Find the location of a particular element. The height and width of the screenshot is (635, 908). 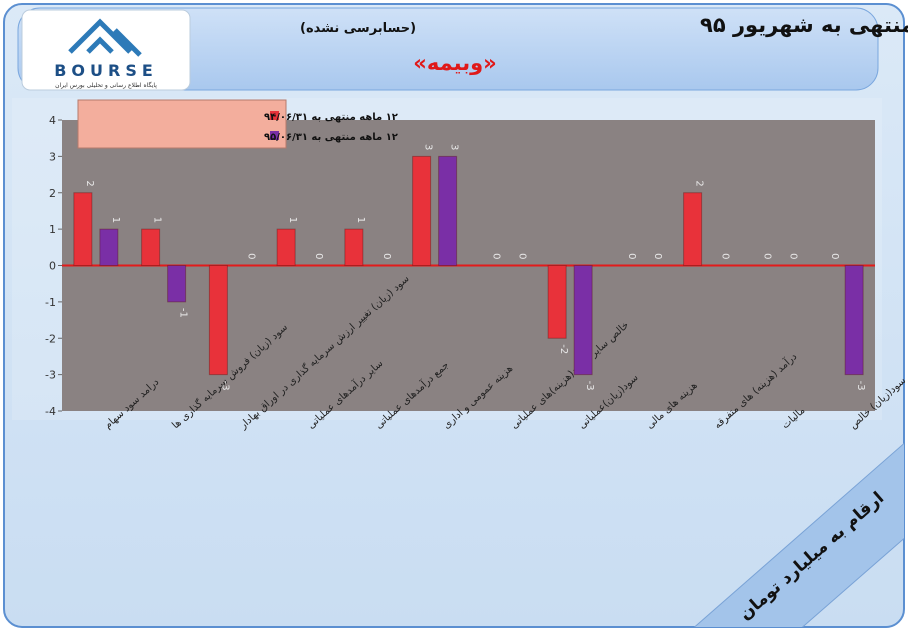

data-label: -1 is located at coordinates (183, 313).